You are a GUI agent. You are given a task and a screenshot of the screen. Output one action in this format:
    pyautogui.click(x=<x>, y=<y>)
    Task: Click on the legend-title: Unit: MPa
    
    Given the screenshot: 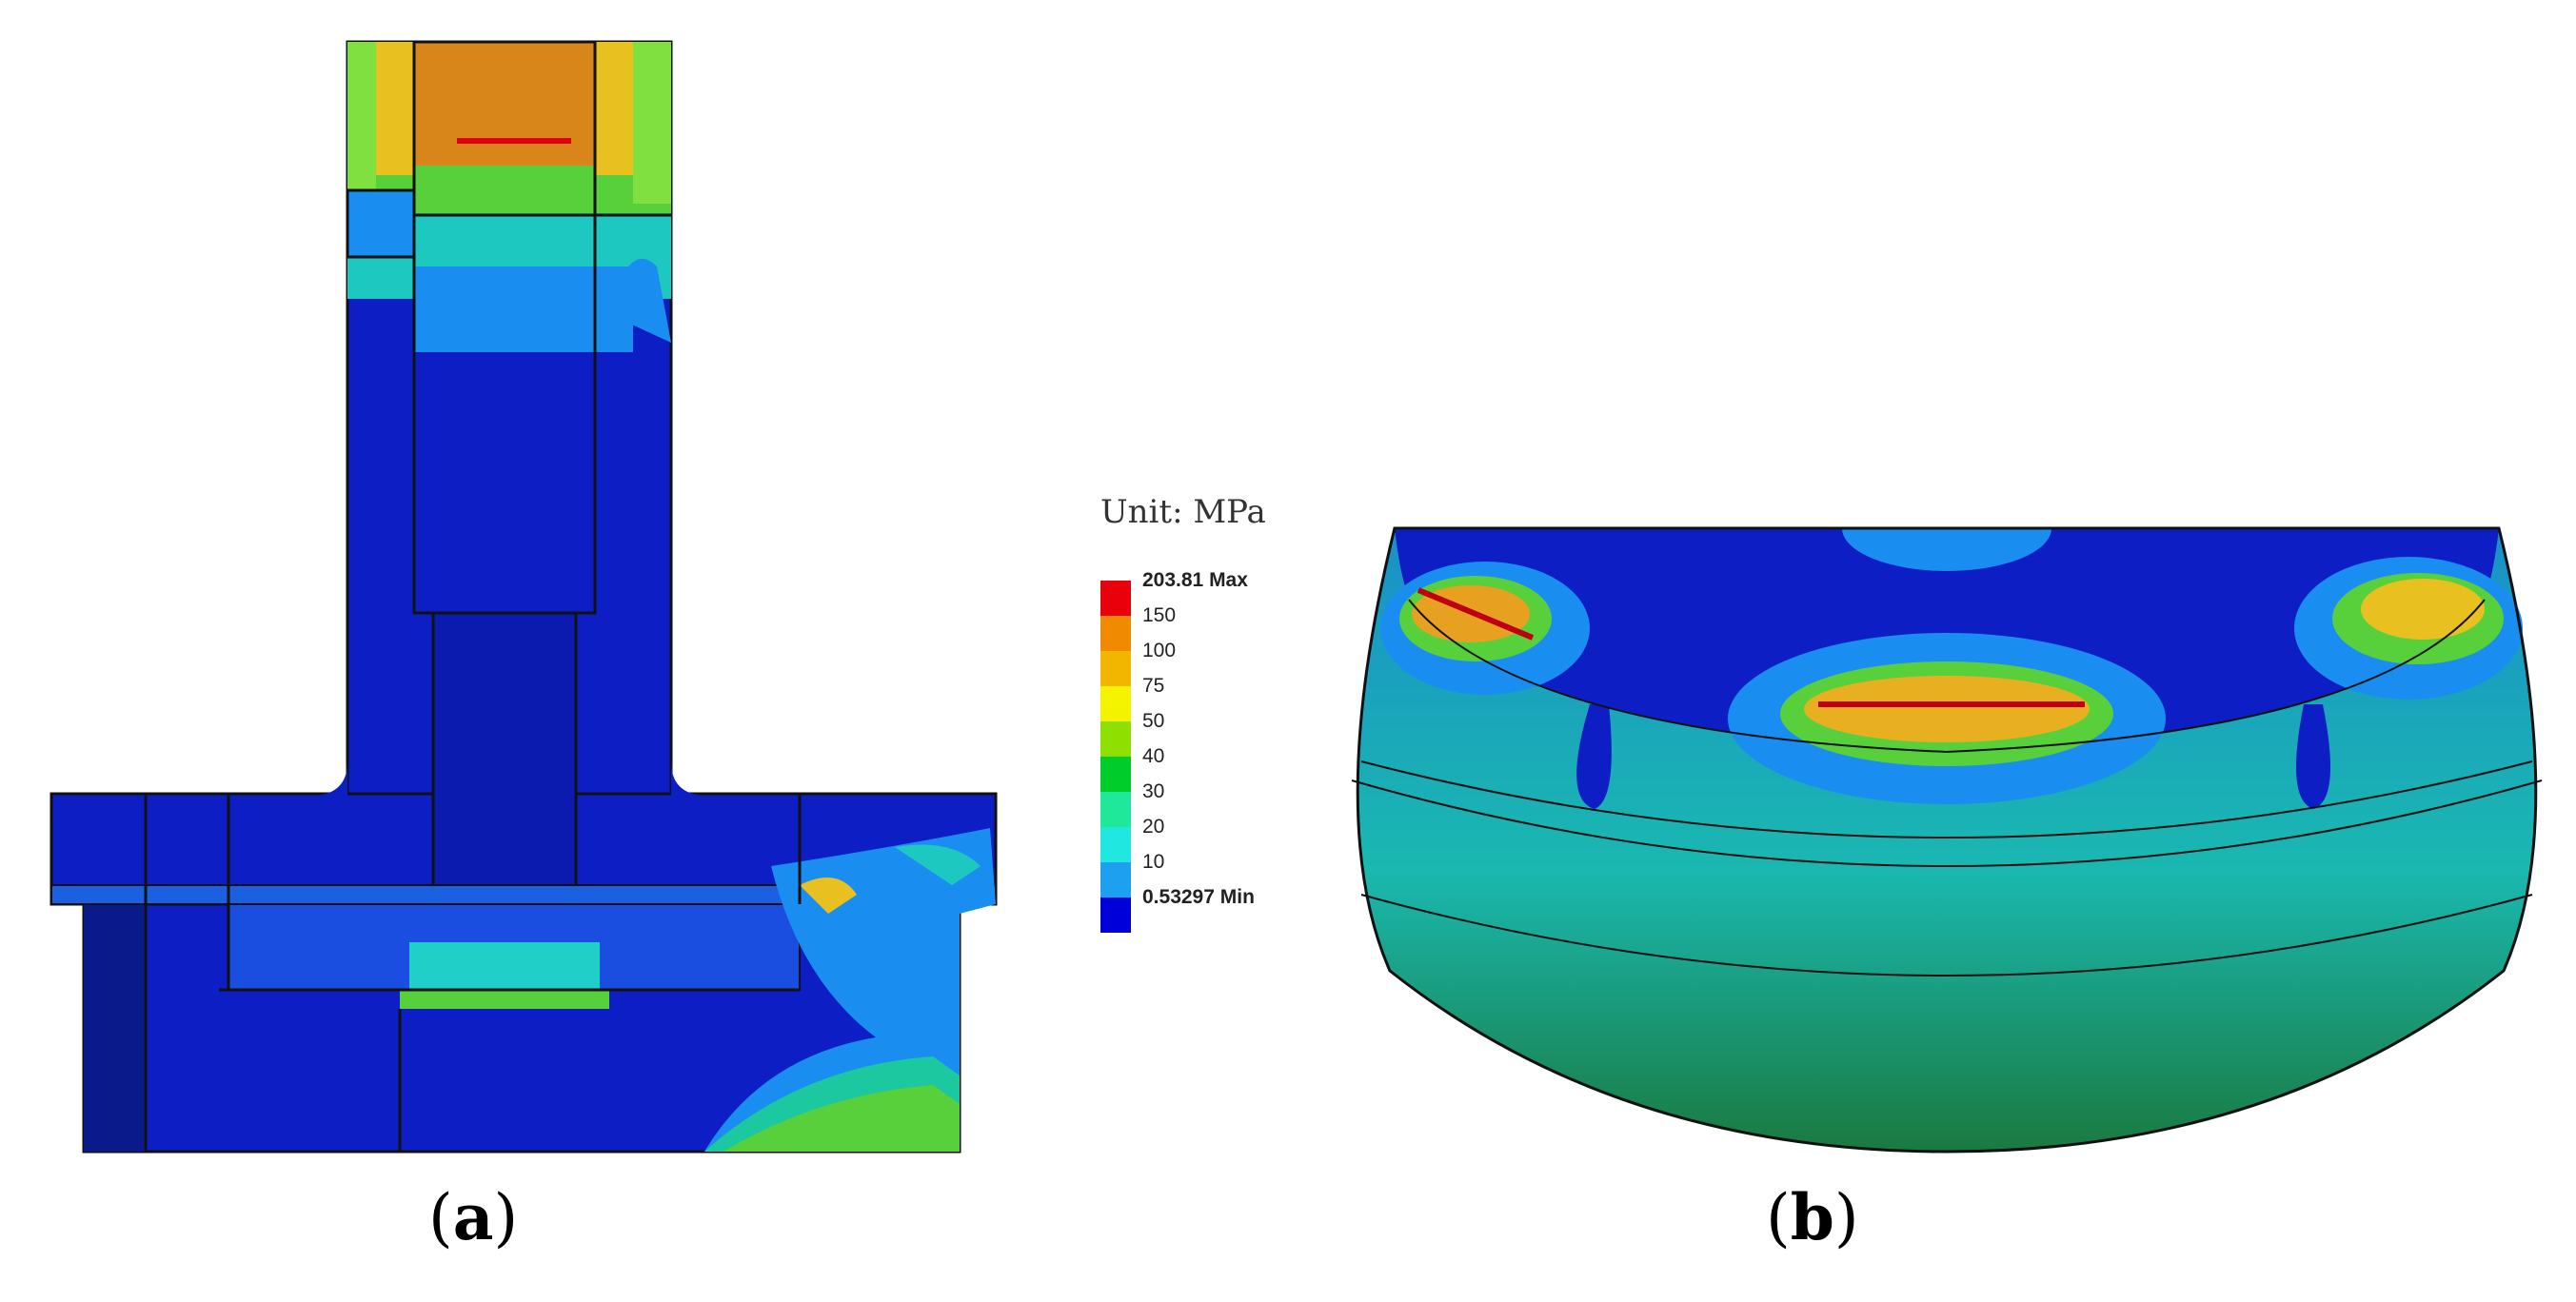 What is the action you would take?
    pyautogui.click(x=1183, y=512)
    